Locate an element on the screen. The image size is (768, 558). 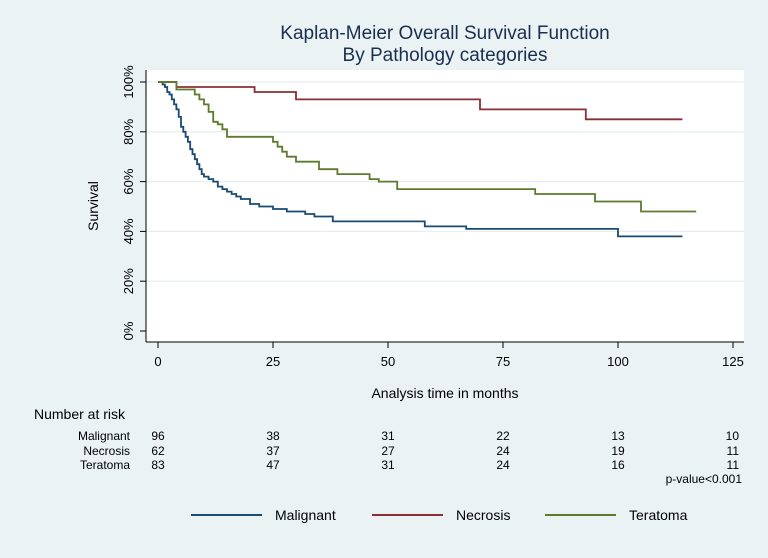
risk-count: 16 is located at coordinates (618, 465).